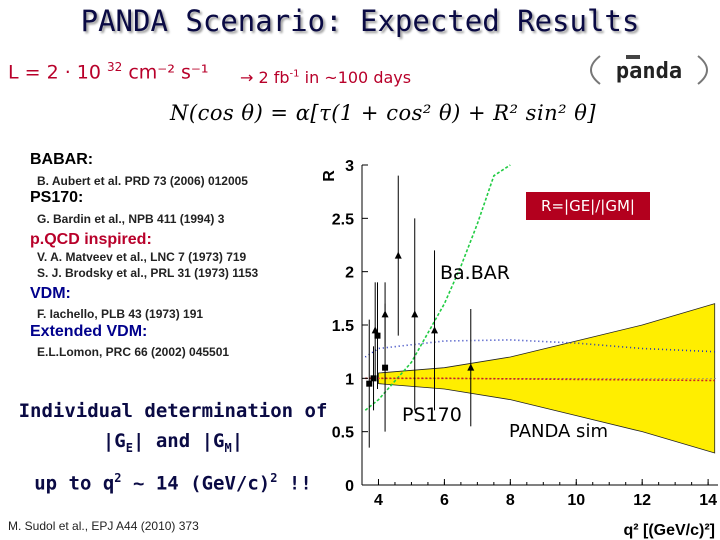  What do you see at coordinates (165, 72) in the screenshot?
I see `lumi-units: cm⁻² s⁻¹` at bounding box center [165, 72].